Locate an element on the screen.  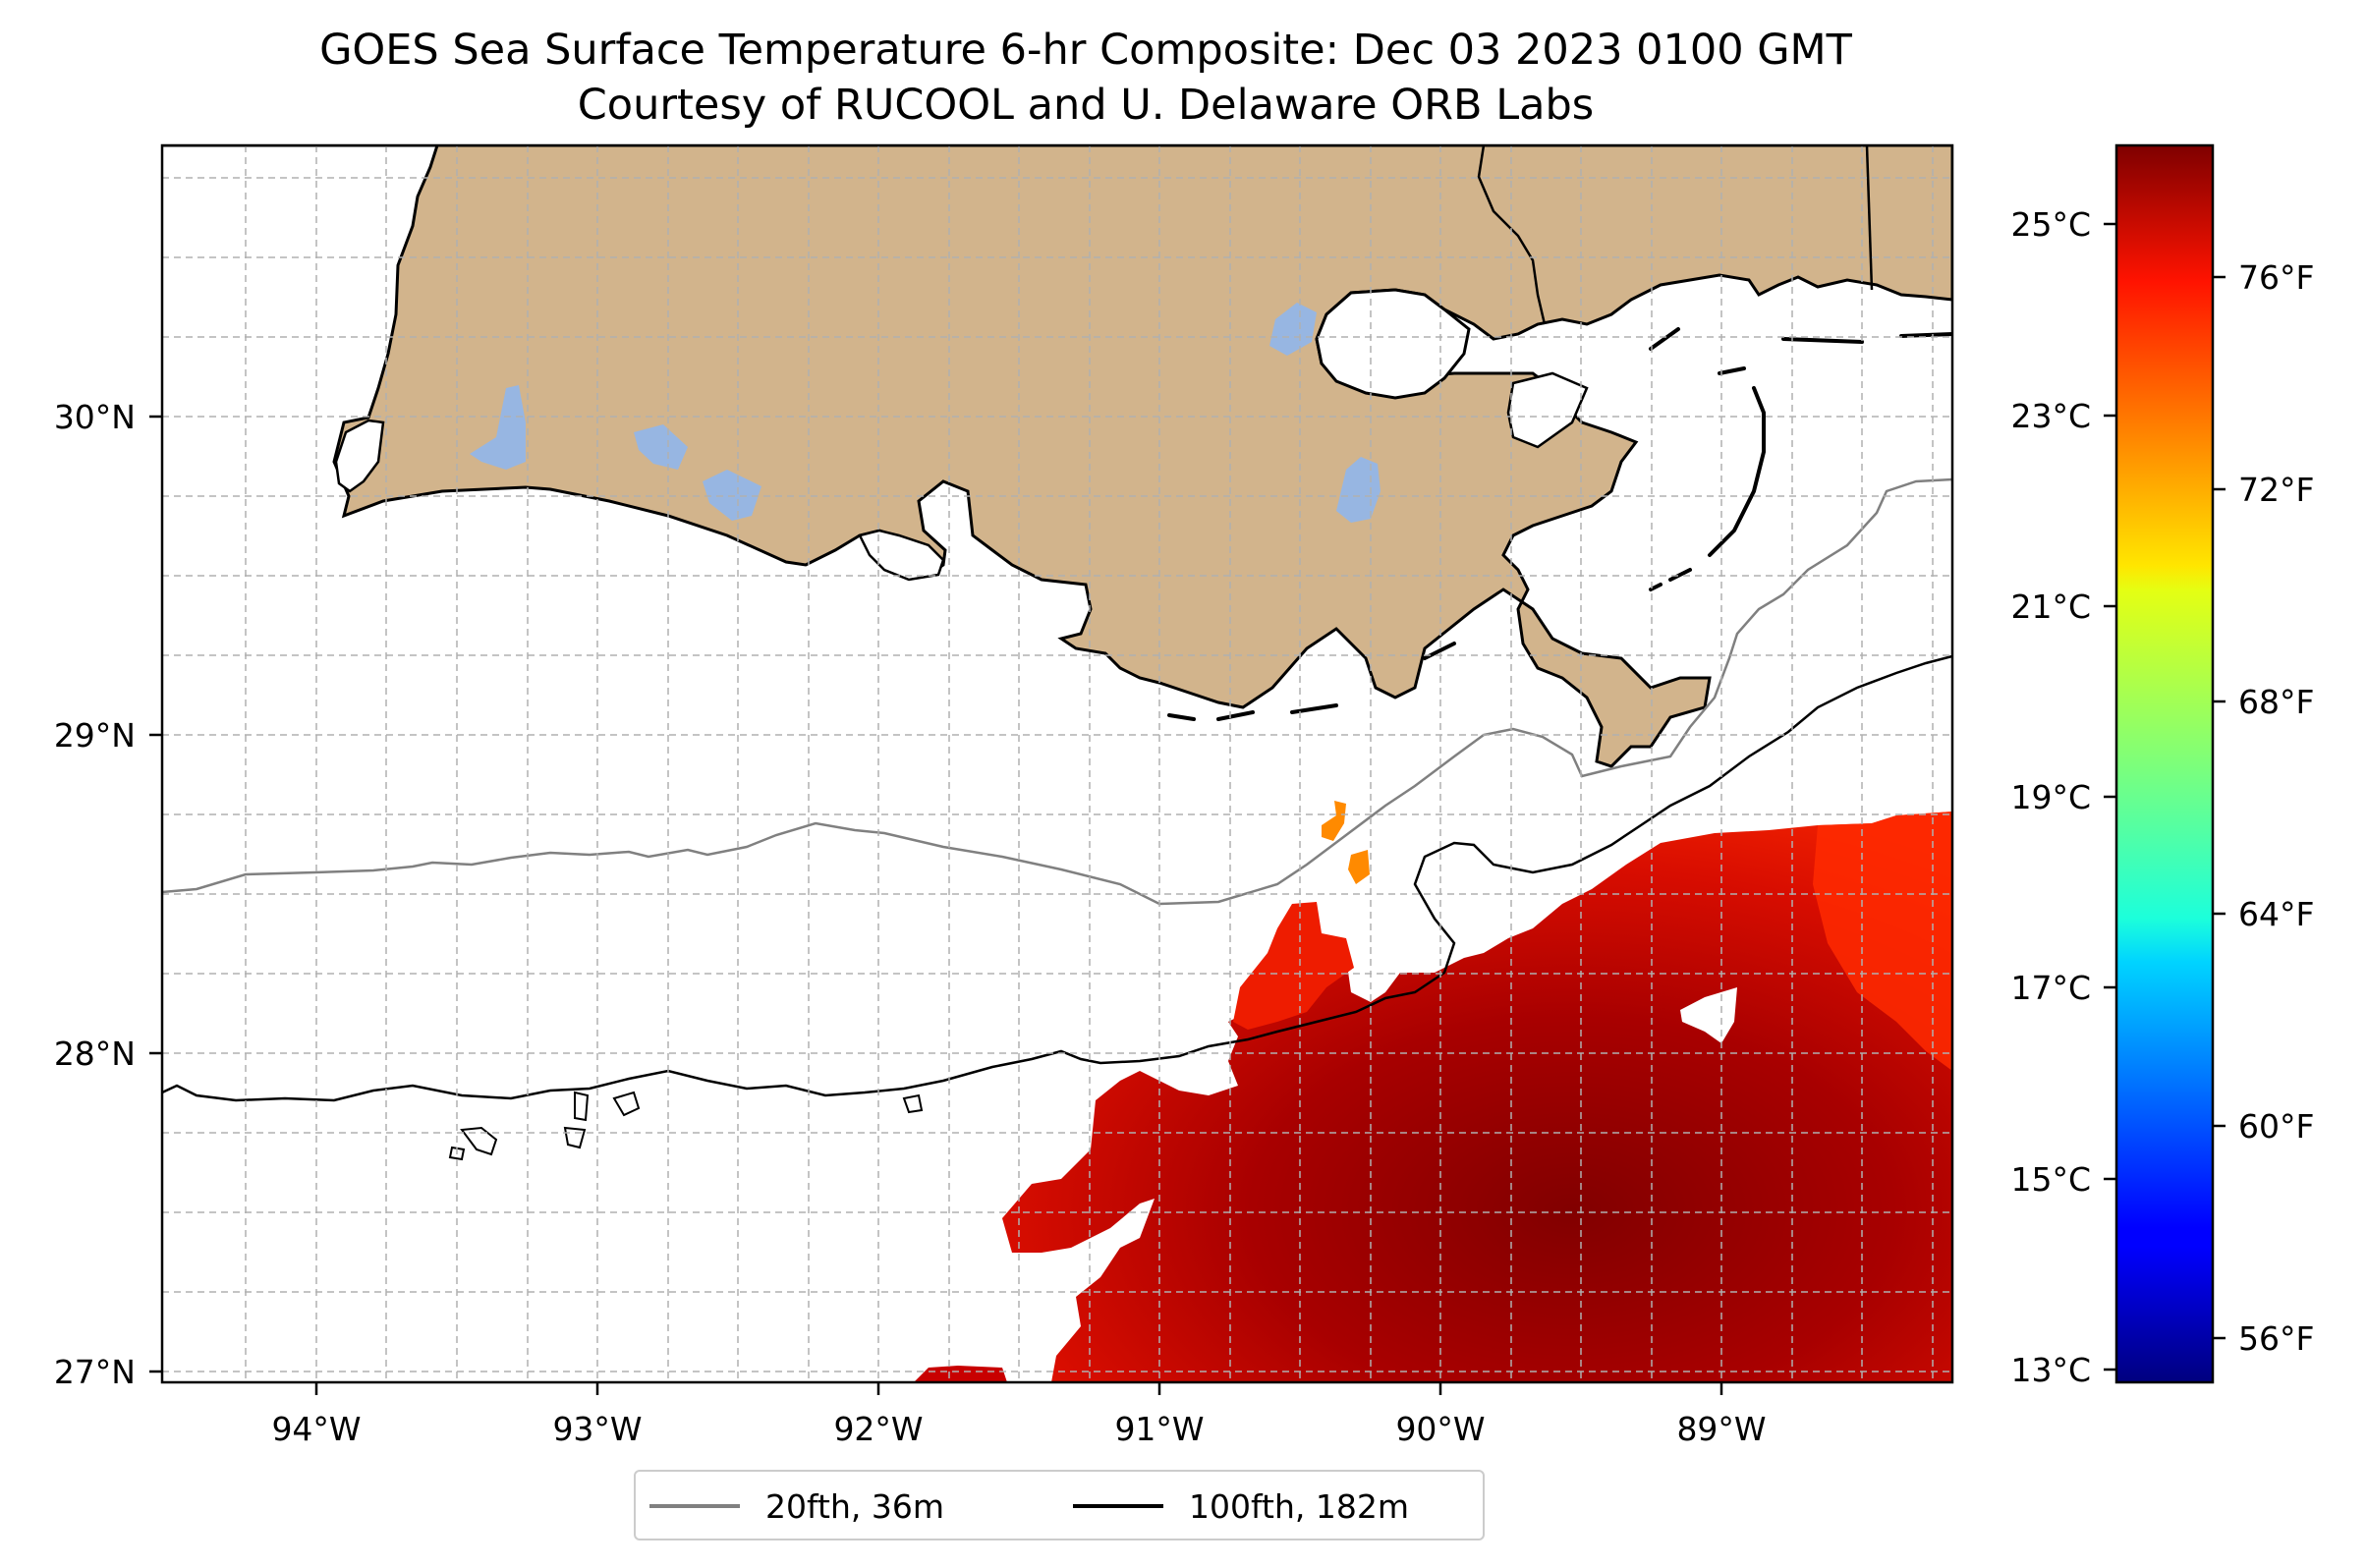
colorbar-fahrenheit-label: 68°F is located at coordinates (2276, 702).